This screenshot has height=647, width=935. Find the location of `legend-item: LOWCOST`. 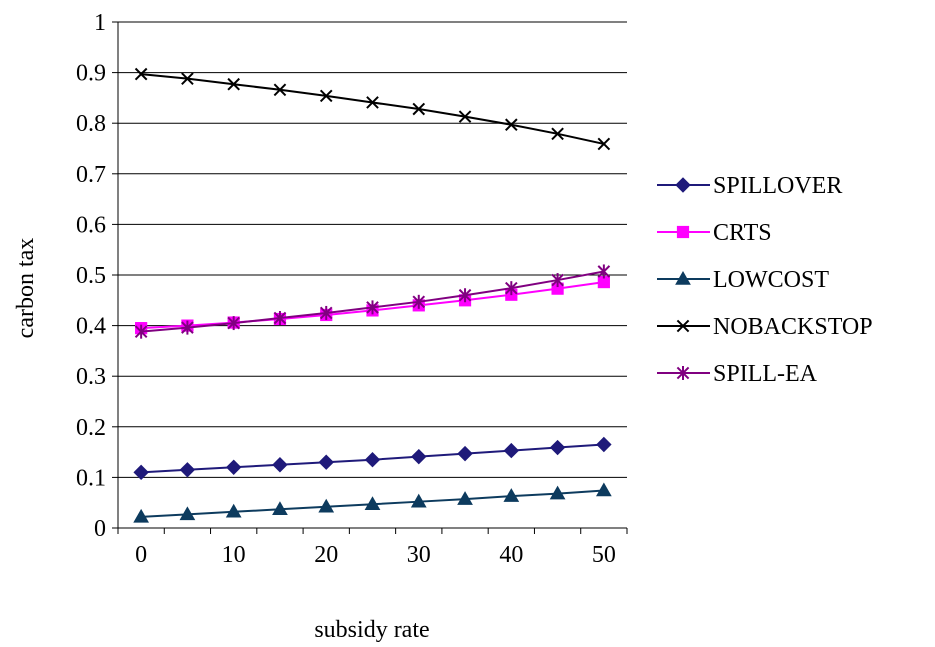

legend-item: LOWCOST is located at coordinates (743, 280).